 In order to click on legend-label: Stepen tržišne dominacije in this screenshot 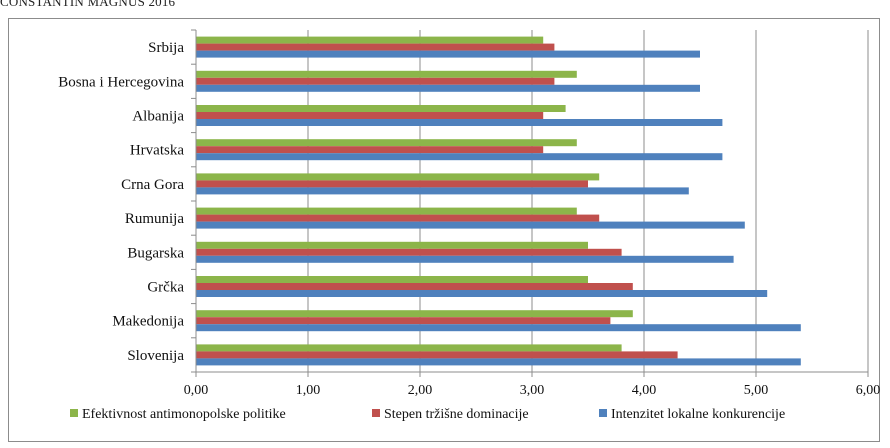, I will do `click(456, 414)`.